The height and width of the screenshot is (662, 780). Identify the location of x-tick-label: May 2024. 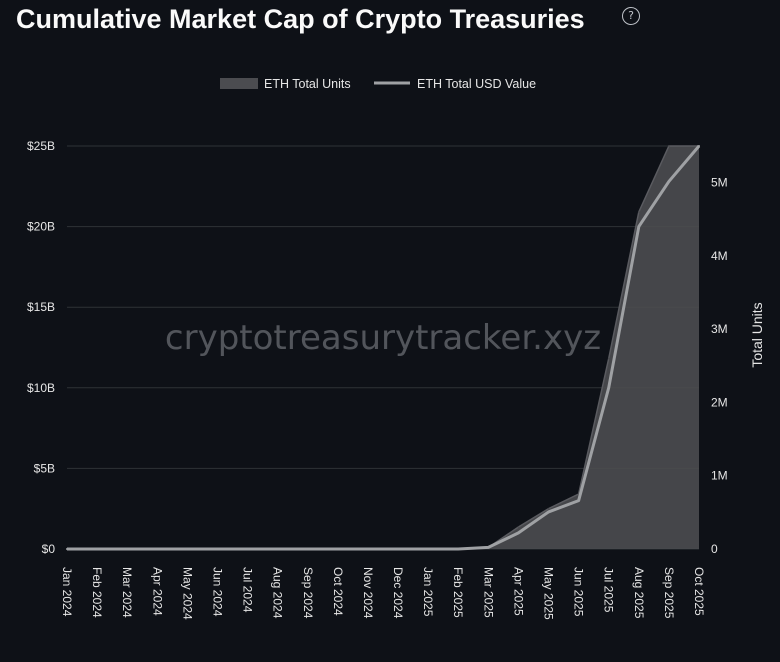
(187, 593).